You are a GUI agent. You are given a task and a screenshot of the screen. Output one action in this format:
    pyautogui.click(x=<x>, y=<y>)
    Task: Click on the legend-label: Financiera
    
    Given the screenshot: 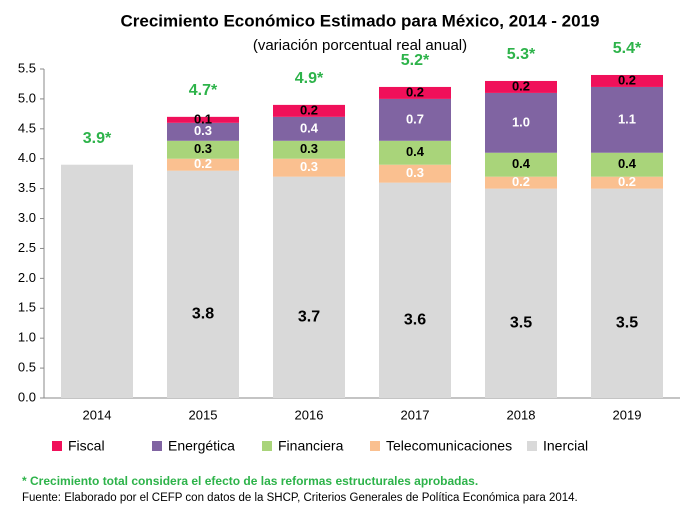 What is the action you would take?
    pyautogui.click(x=311, y=446)
    